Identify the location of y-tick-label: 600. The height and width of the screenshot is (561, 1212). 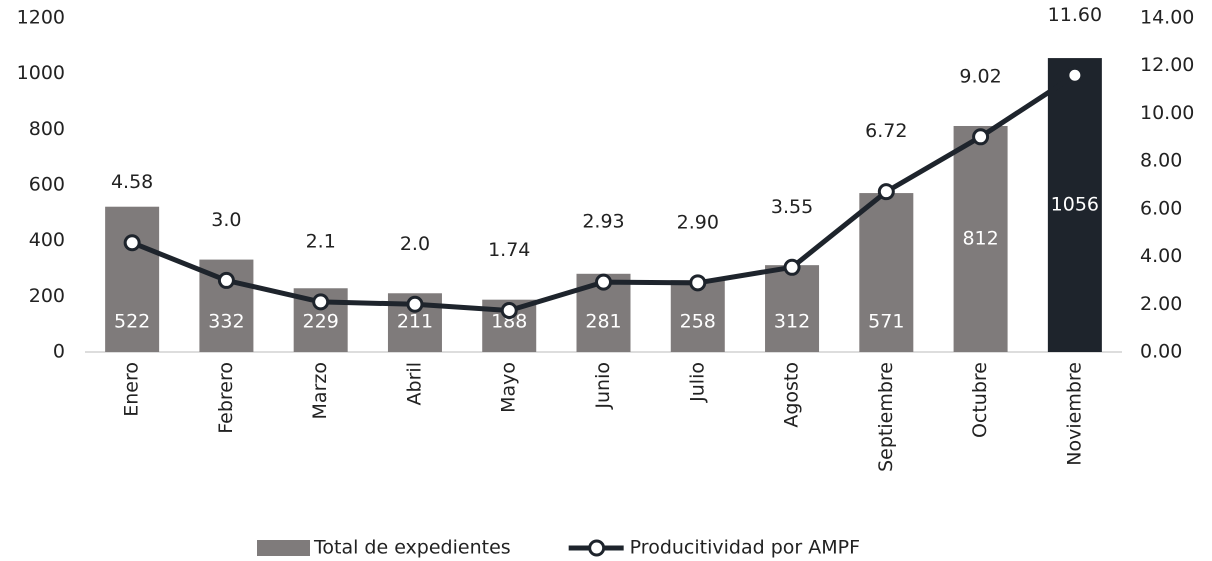
(47, 185).